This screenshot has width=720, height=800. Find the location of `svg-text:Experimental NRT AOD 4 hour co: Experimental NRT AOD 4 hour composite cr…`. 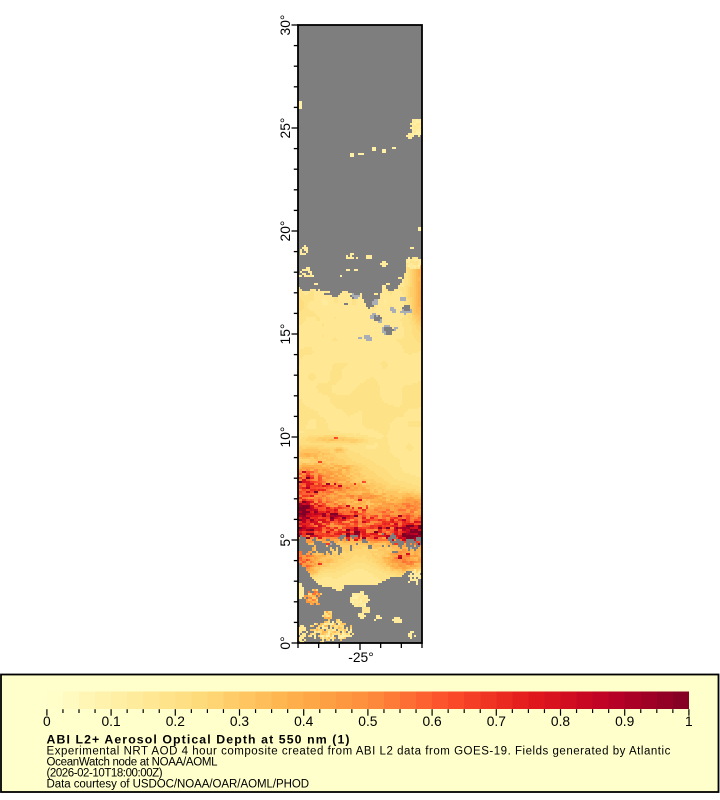

svg-text:Experimental NRT AOD 4 hour co: Experimental NRT AOD 4 hour composite cr… is located at coordinates (359, 751).